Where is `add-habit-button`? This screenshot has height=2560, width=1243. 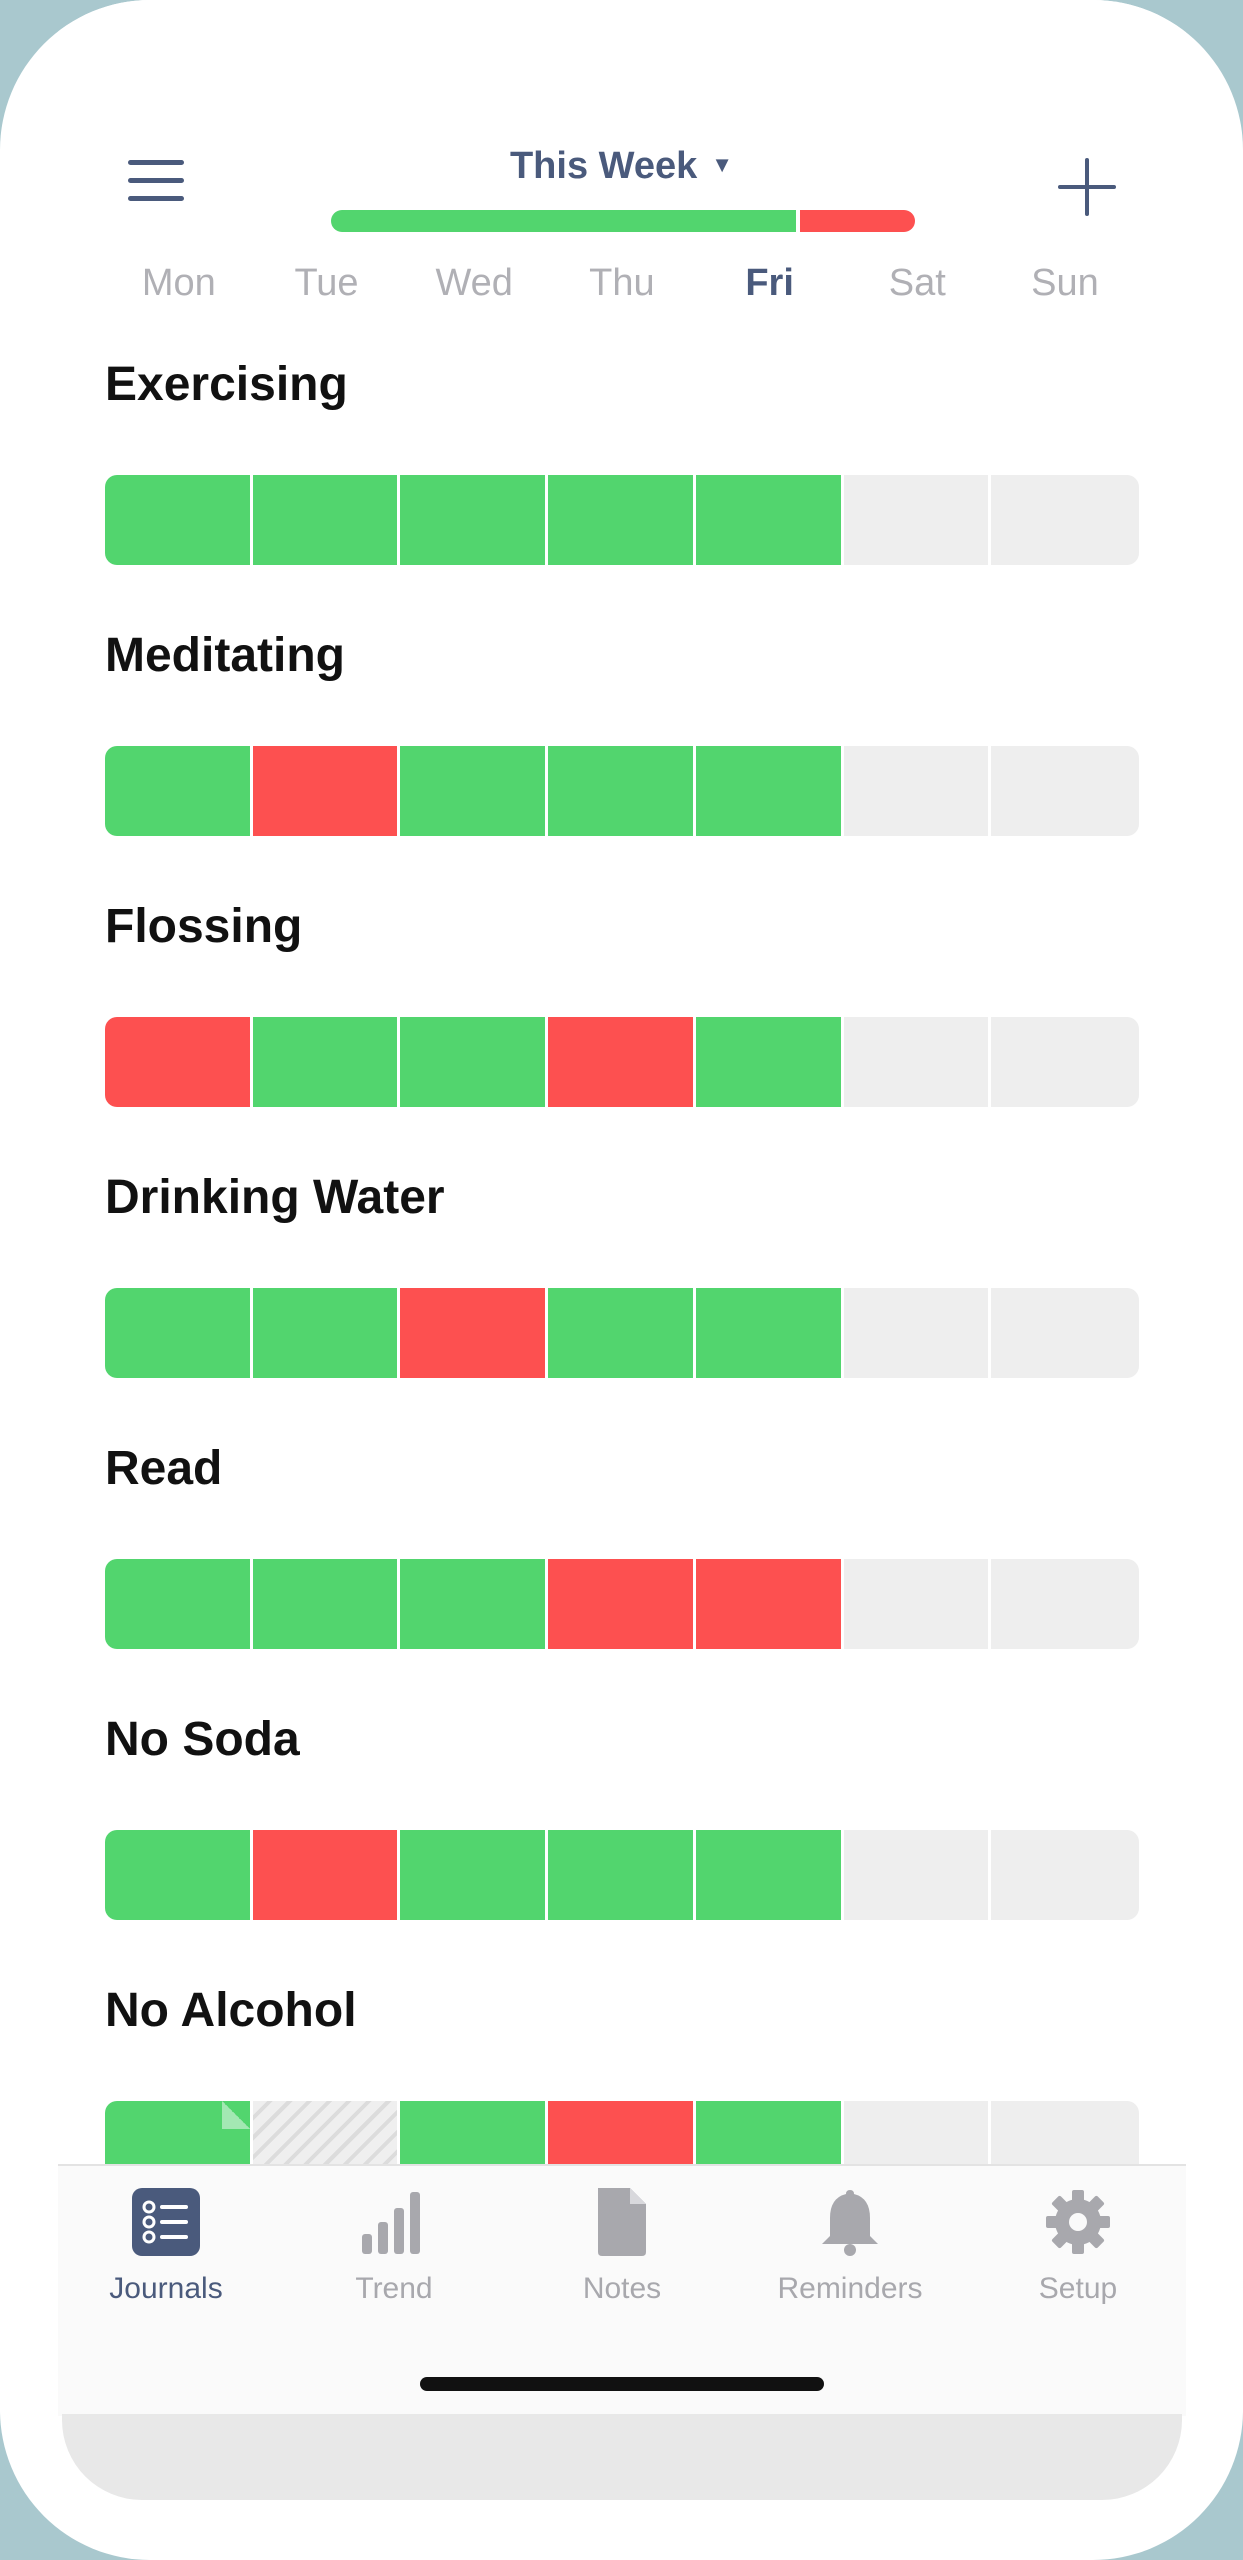 add-habit-button is located at coordinates (1087, 187).